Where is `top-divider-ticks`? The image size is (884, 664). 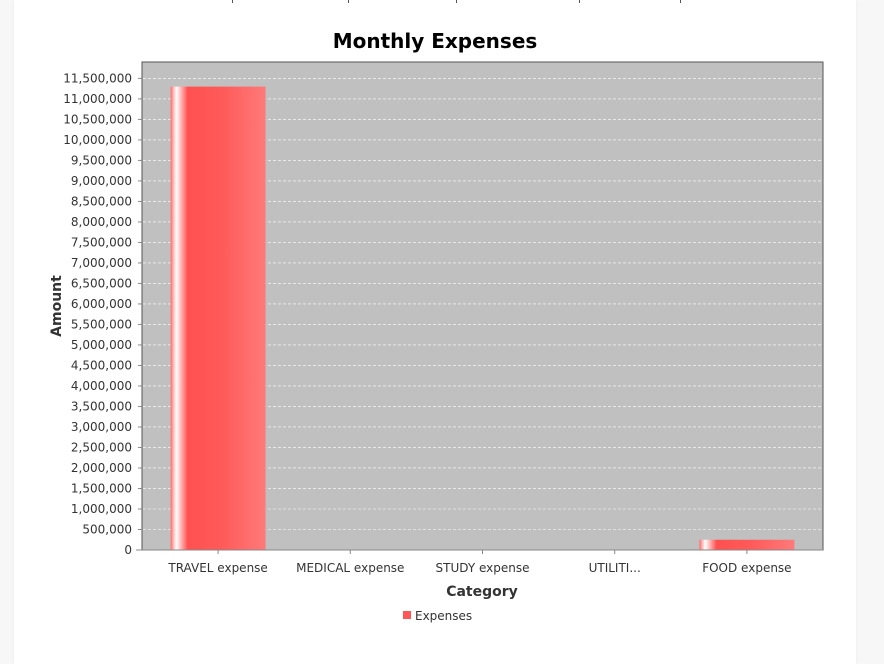
top-divider-ticks is located at coordinates (442, 2).